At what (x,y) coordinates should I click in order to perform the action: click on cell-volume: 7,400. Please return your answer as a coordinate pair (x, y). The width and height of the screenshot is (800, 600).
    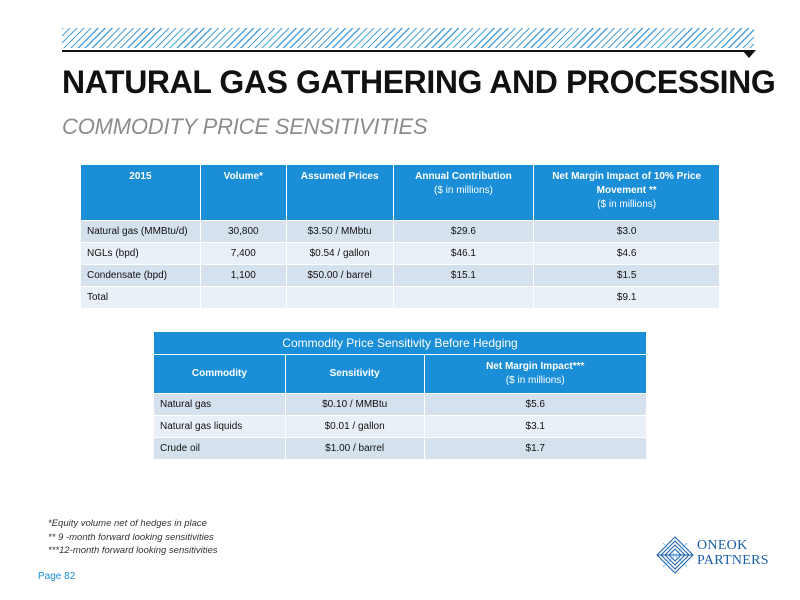
    Looking at the image, I should click on (243, 253).